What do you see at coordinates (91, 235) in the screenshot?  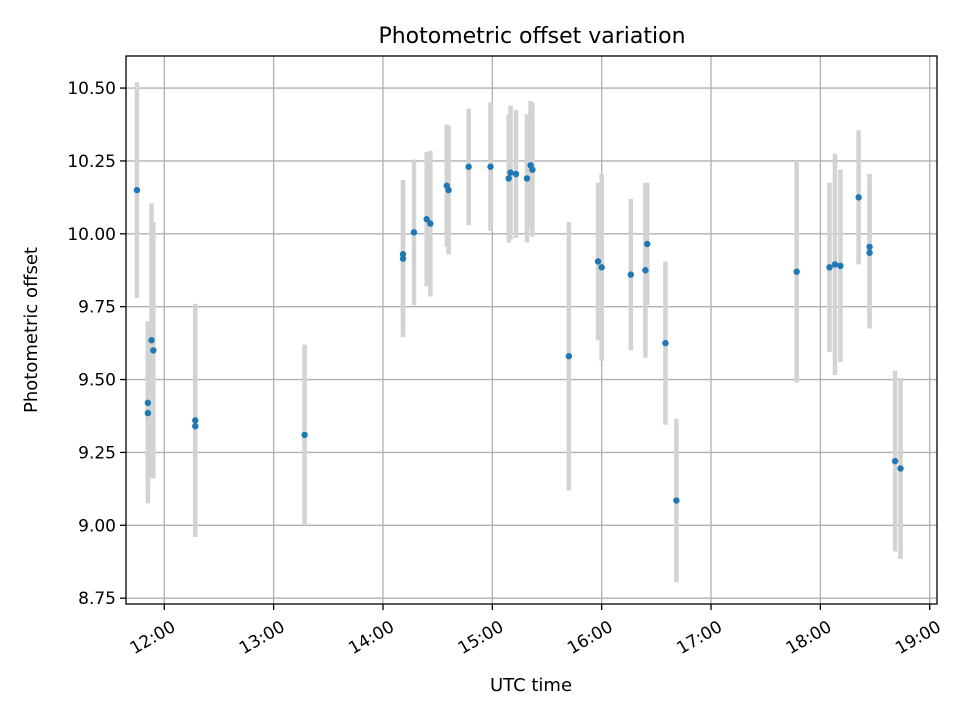 I see `y-tick-label: 10.00` at bounding box center [91, 235].